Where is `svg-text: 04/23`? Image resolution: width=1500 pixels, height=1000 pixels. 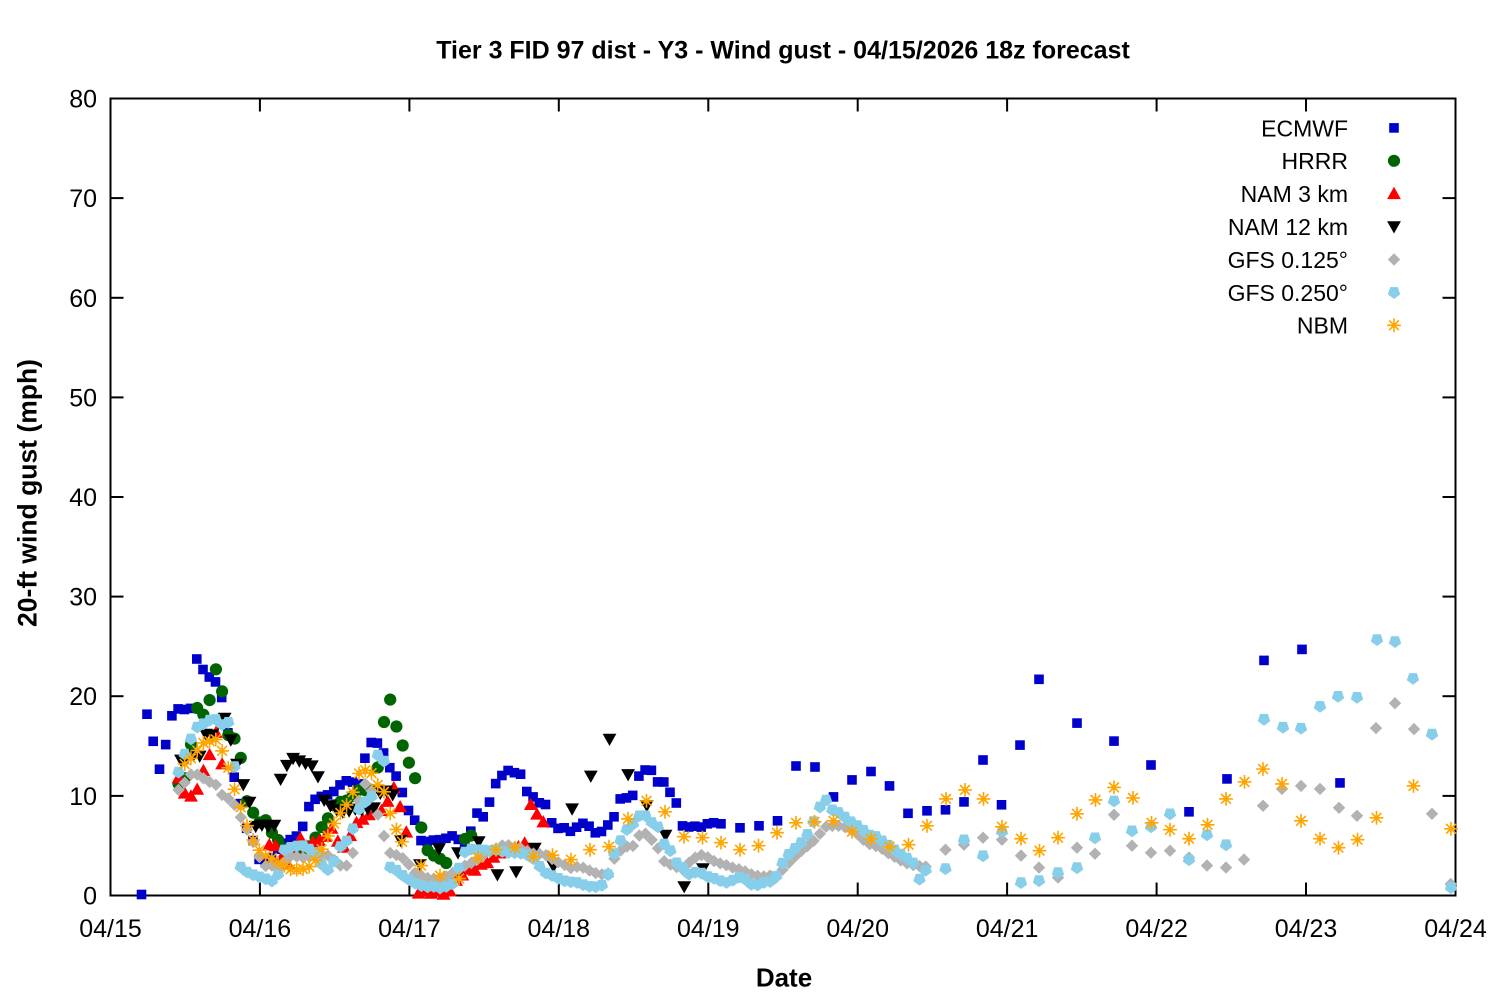
svg-text: 04/23 is located at coordinates (1306, 929).